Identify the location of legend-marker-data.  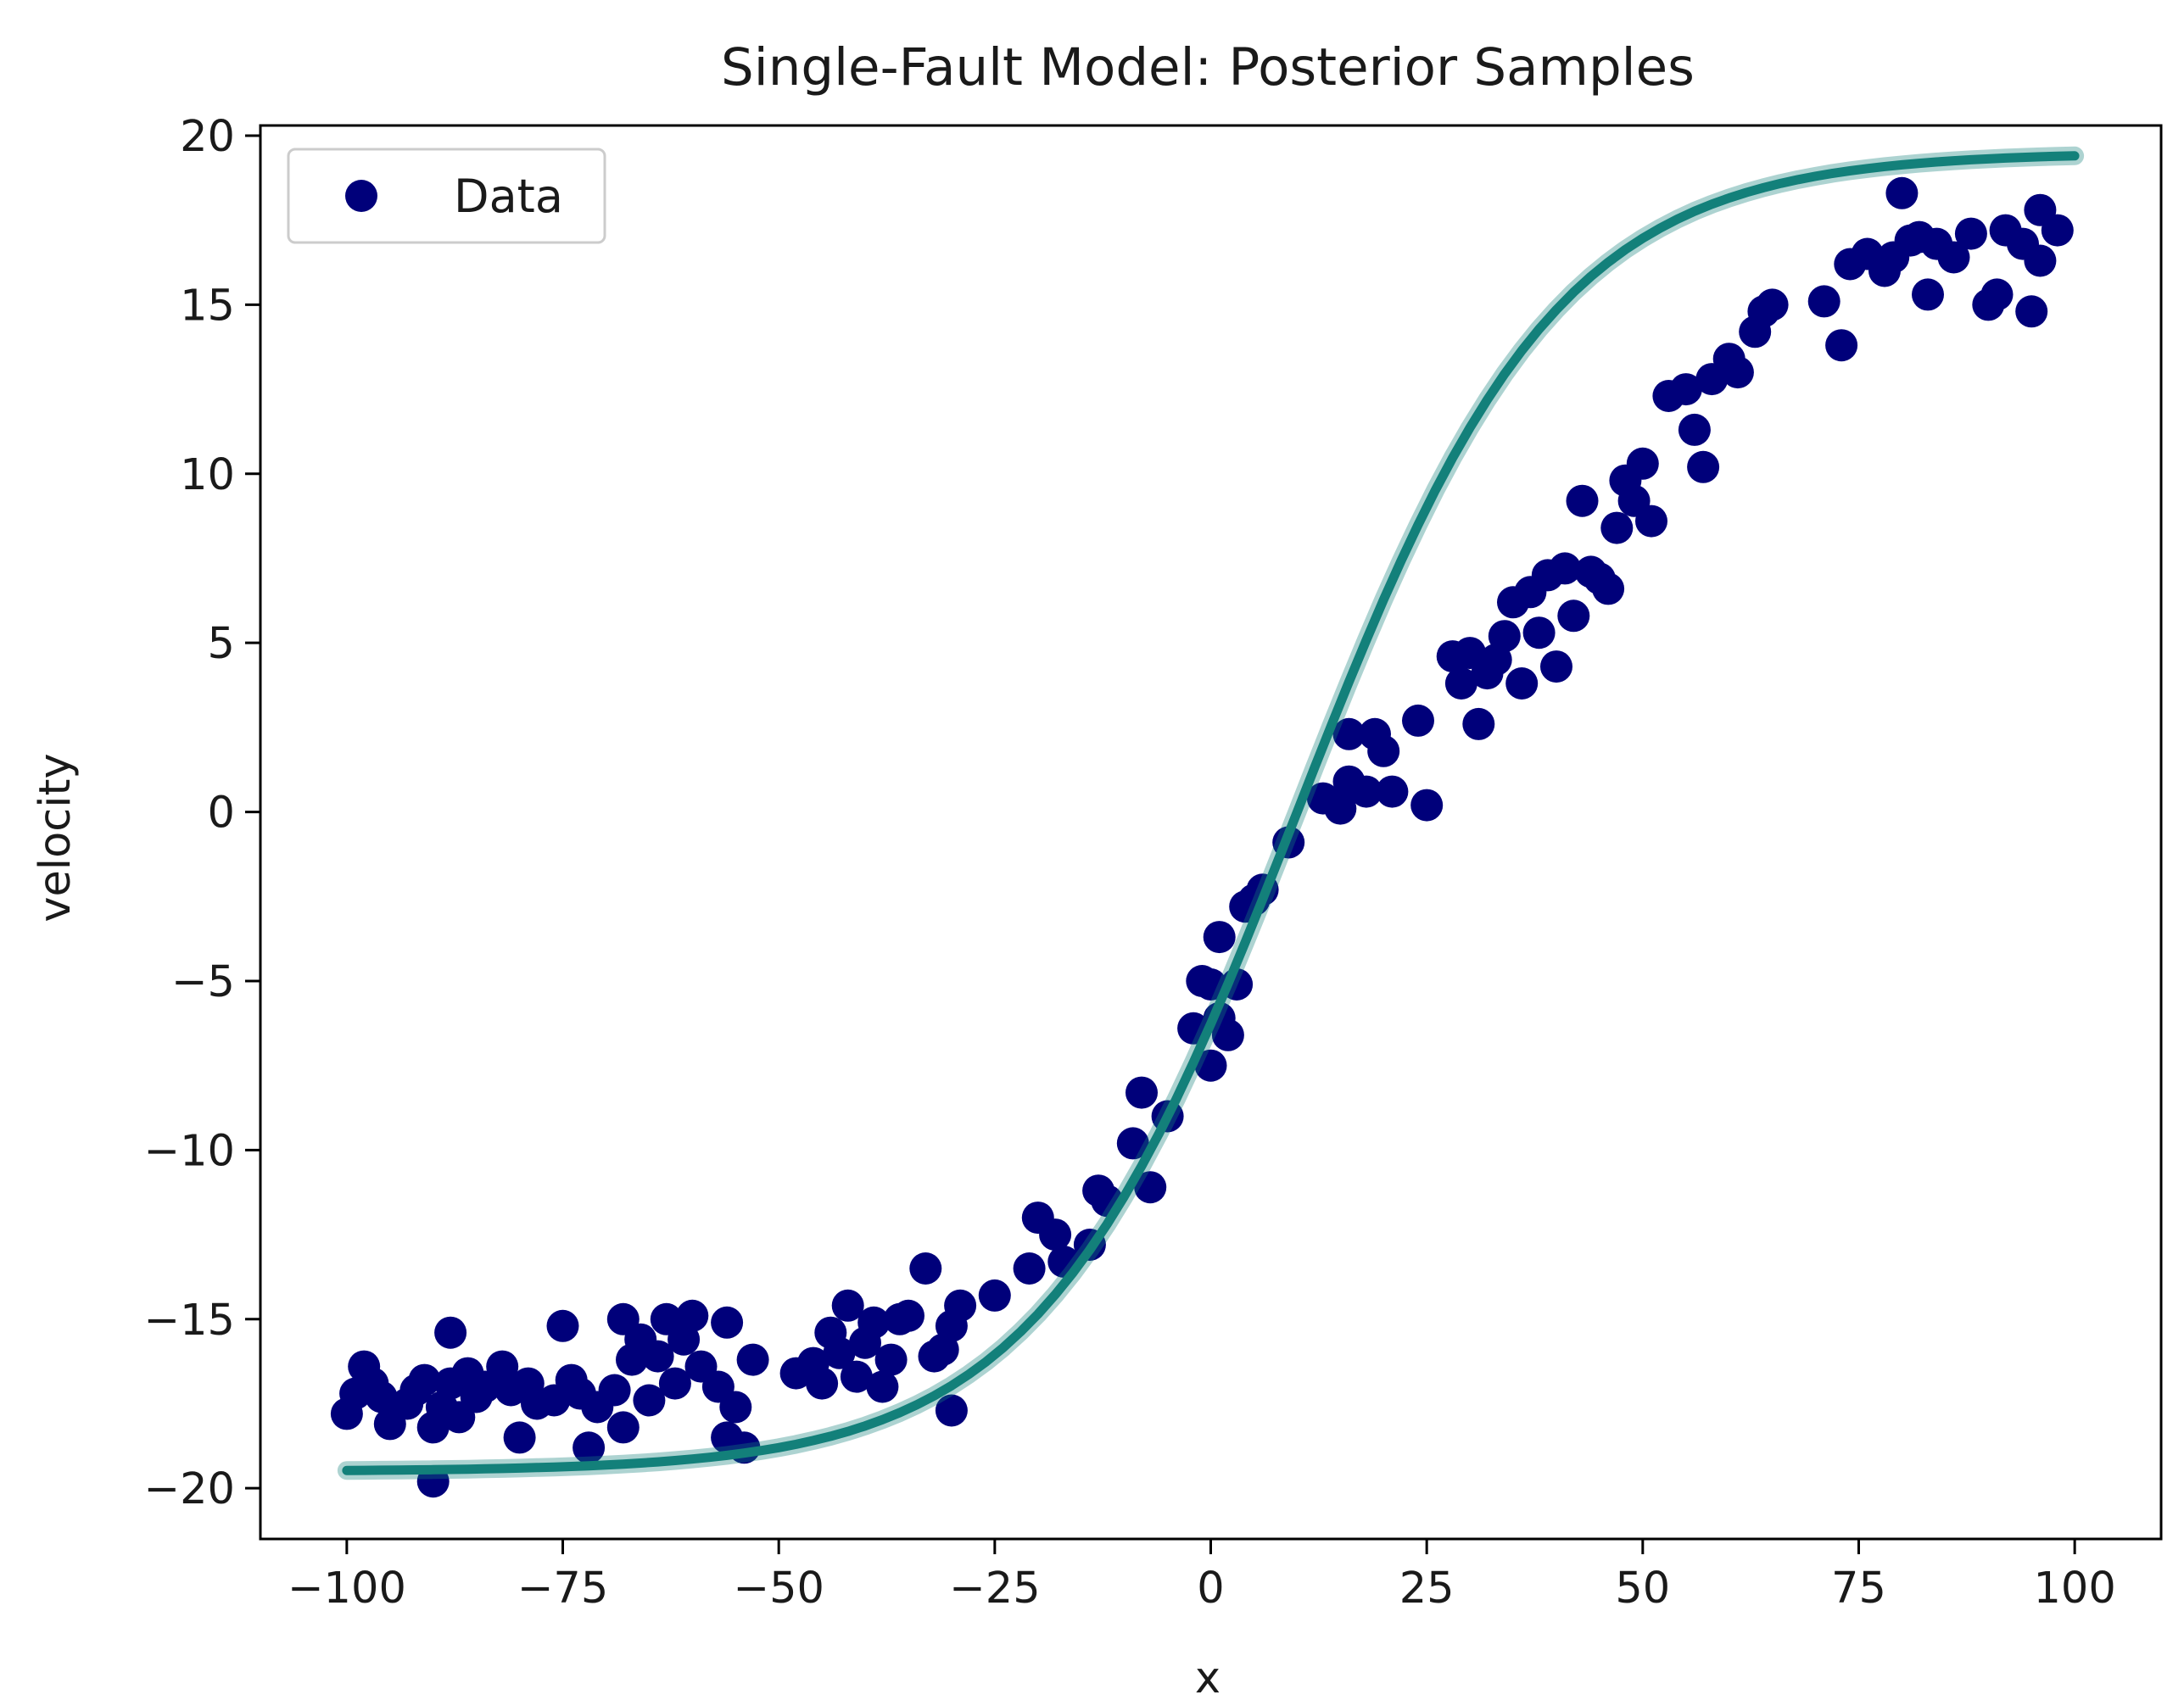
(361, 196).